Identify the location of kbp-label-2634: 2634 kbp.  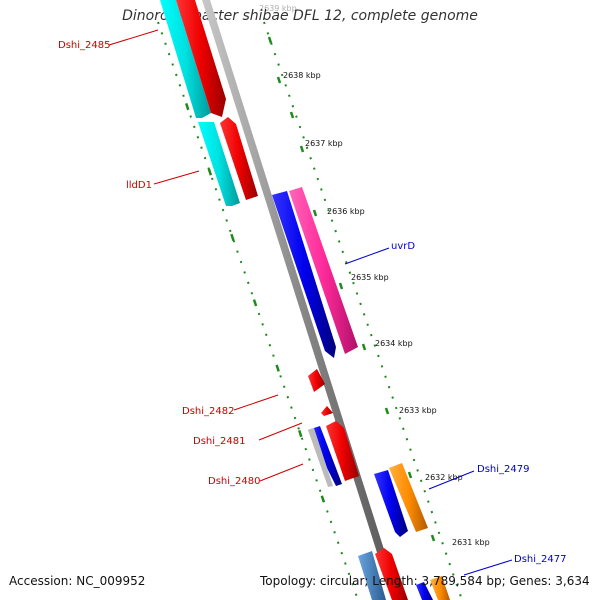
(394, 343).